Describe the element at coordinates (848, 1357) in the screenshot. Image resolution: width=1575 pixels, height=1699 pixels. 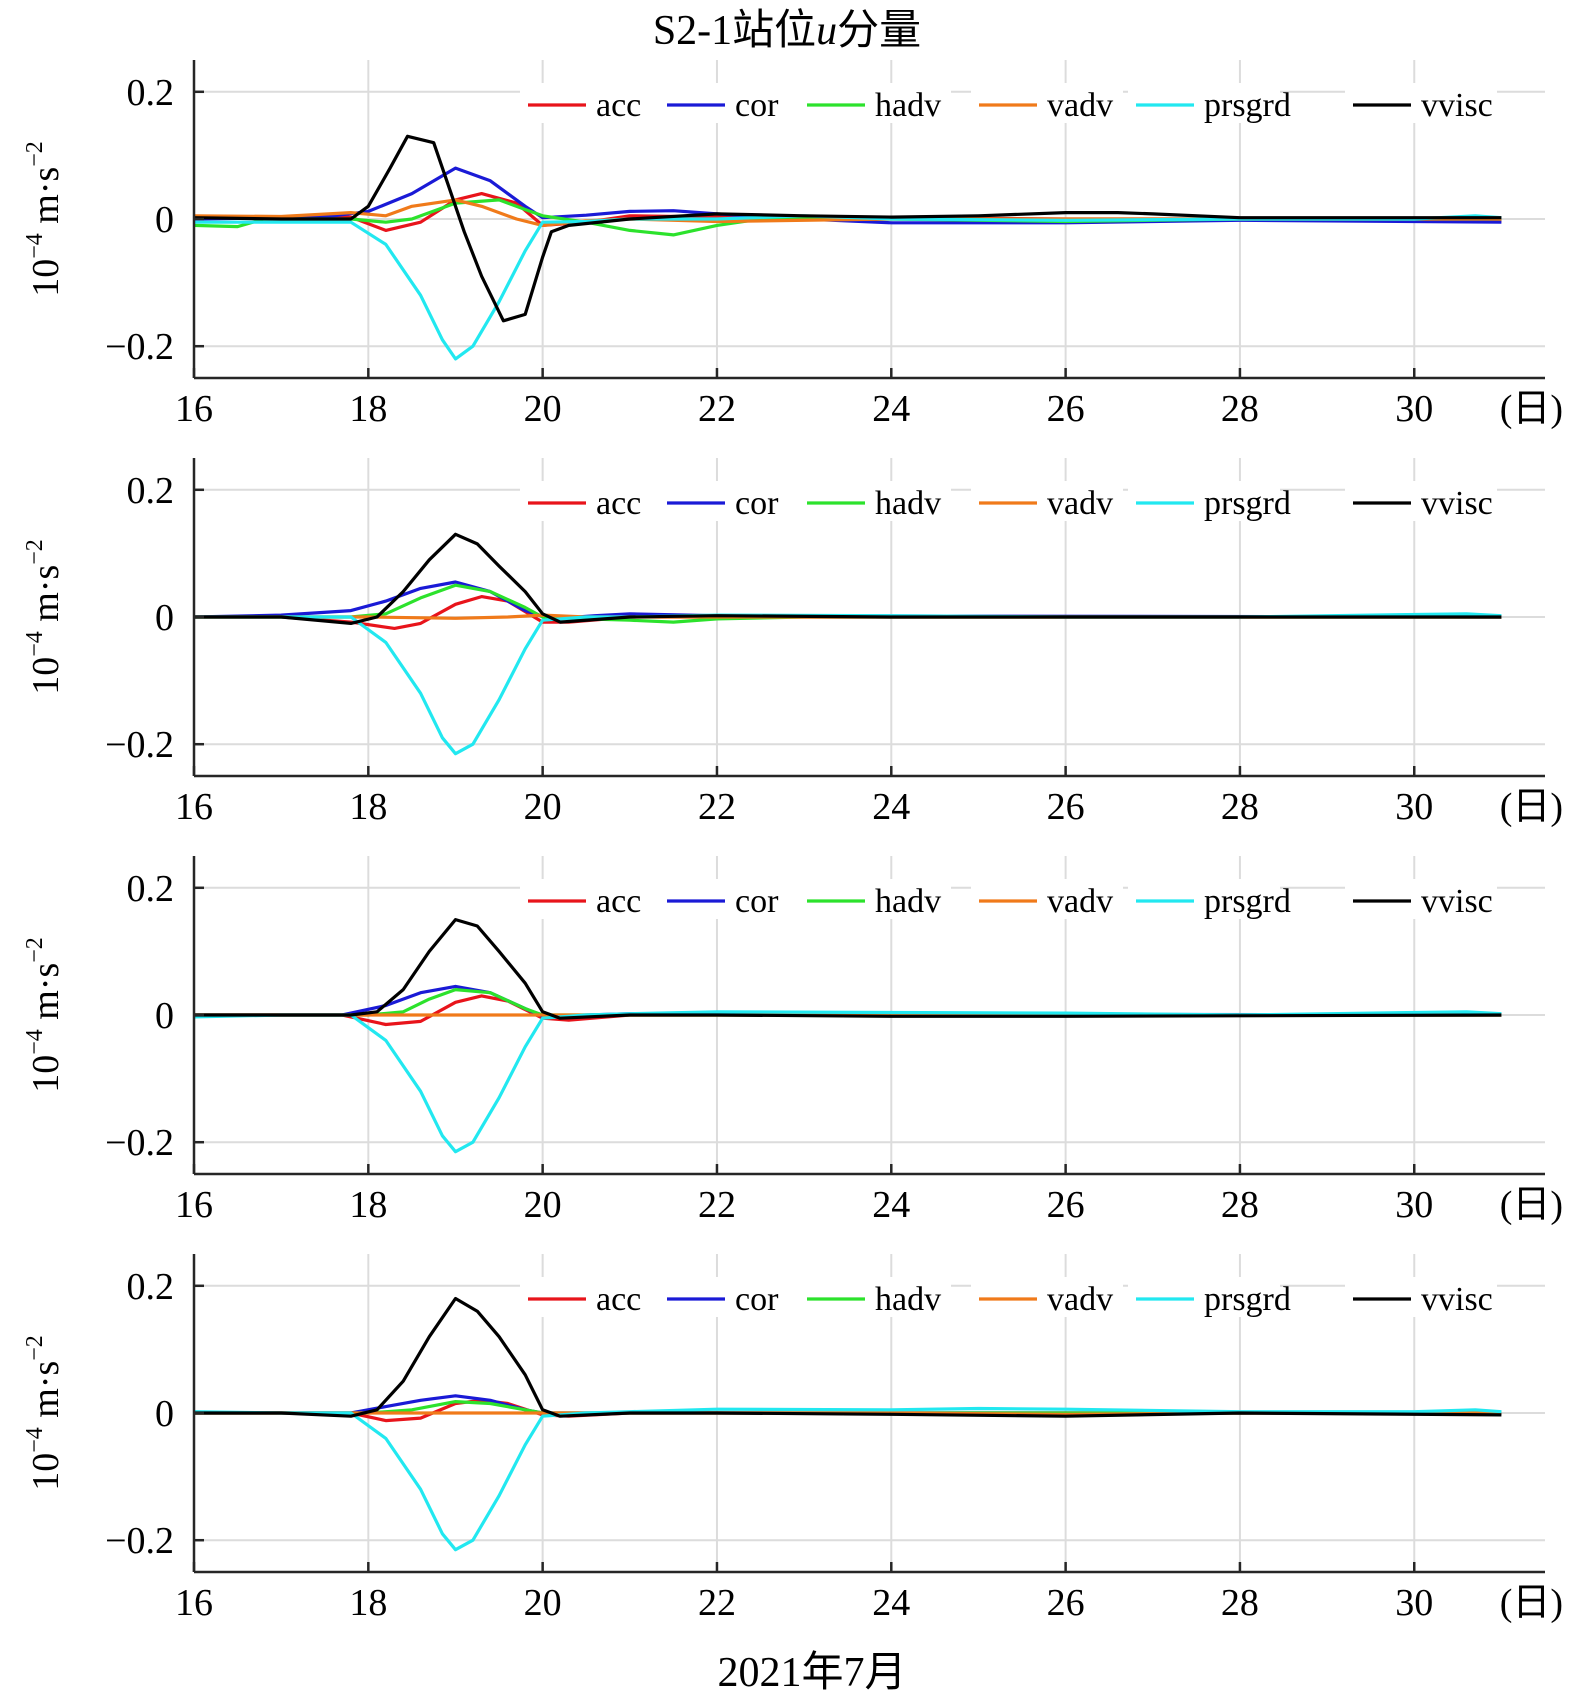
I see `series-line-vvisc` at that location.